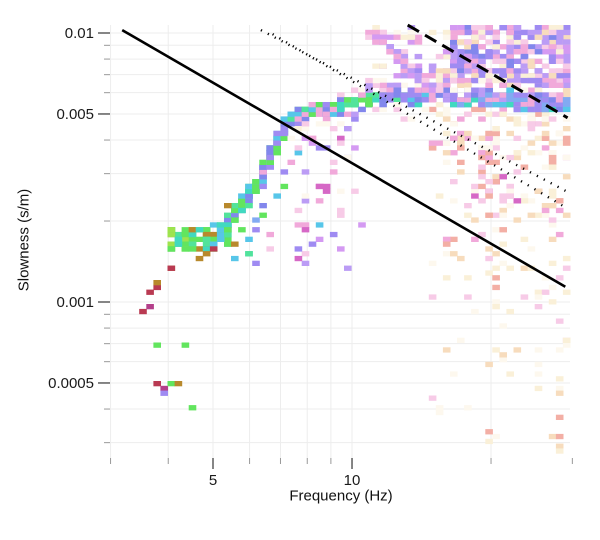 This screenshot has width=600, height=540. Describe the element at coordinates (487, 71) in the screenshot. I see `dashed-limit-line` at that location.